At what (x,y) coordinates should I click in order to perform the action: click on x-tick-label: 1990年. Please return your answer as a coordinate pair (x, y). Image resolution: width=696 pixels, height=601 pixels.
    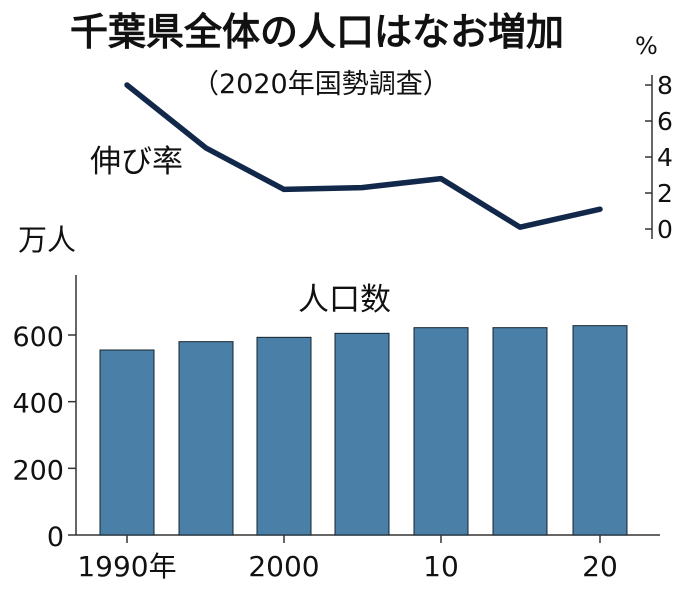
    Looking at the image, I should click on (126, 566).